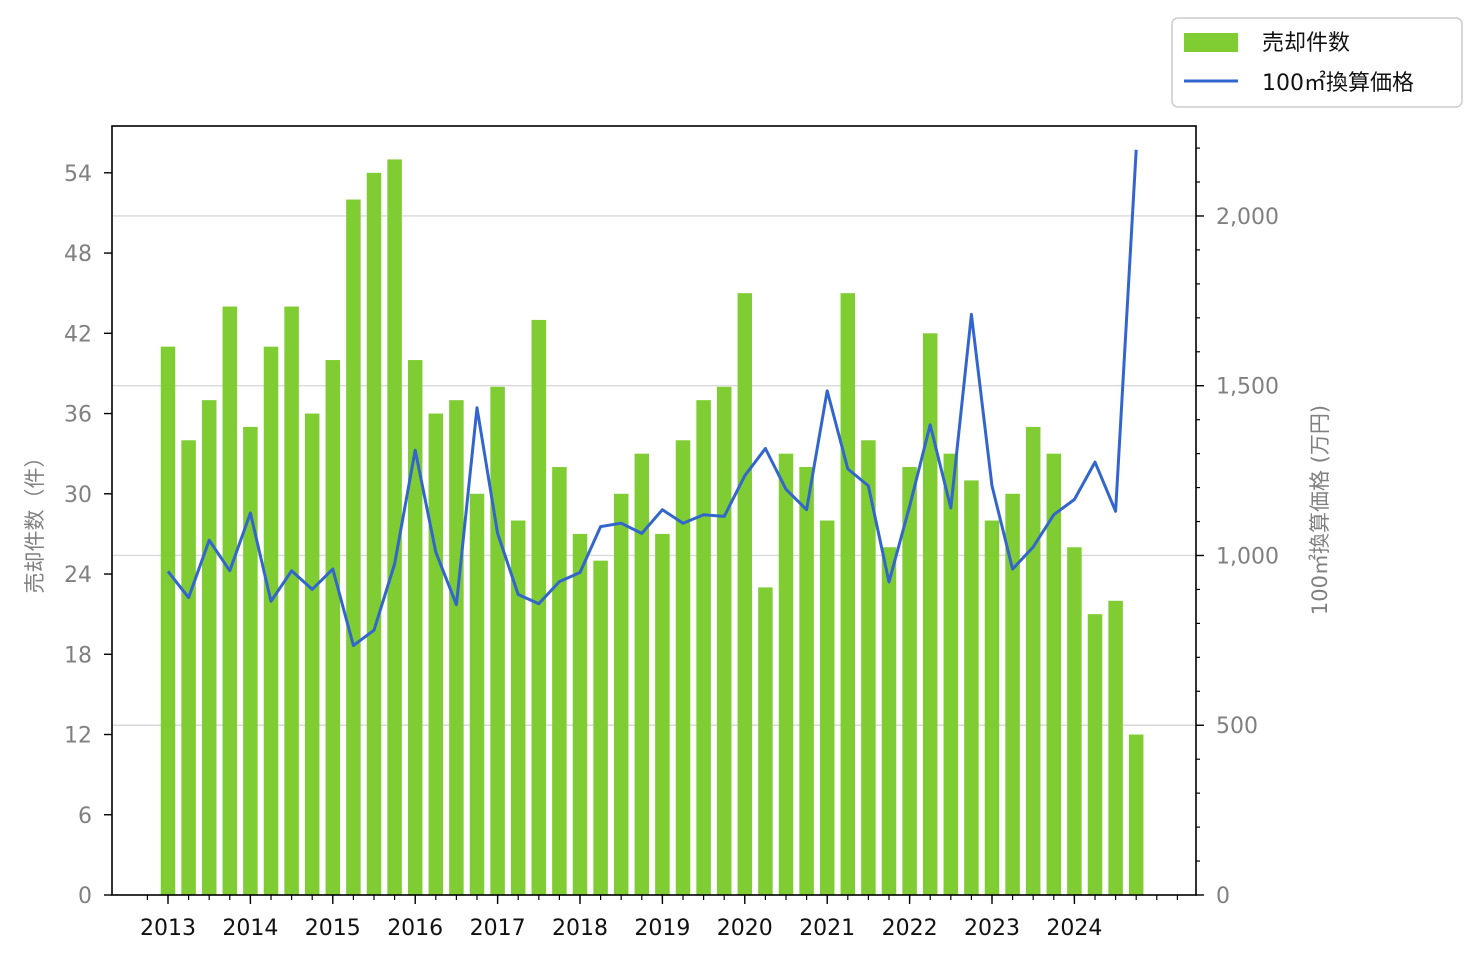 The height and width of the screenshot is (961, 1482). I want to click on y-right-axis-title: 100㎡換算価格 (万円), so click(1320, 510).